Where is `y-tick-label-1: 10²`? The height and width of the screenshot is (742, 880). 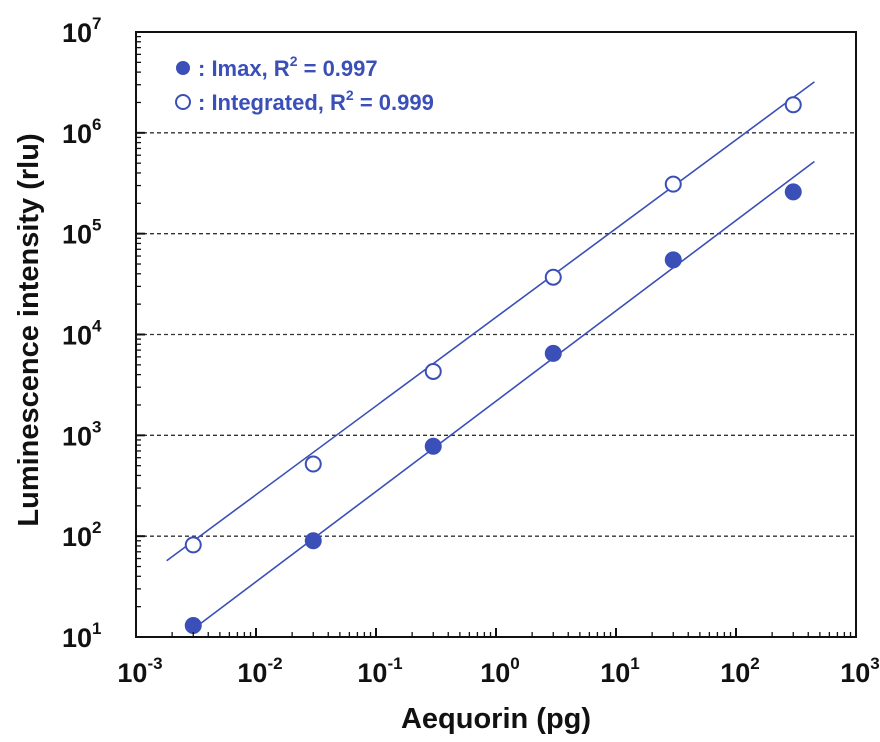
y-tick-label-1: 10² is located at coordinates (82, 535).